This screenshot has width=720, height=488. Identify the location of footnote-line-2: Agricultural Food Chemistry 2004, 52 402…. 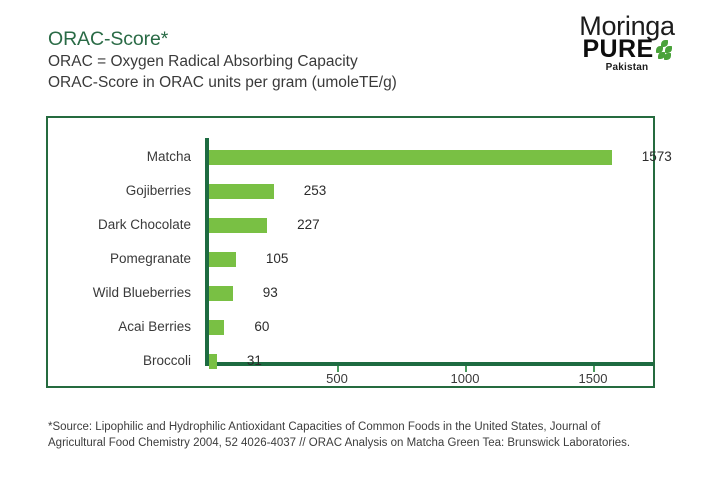
(339, 443).